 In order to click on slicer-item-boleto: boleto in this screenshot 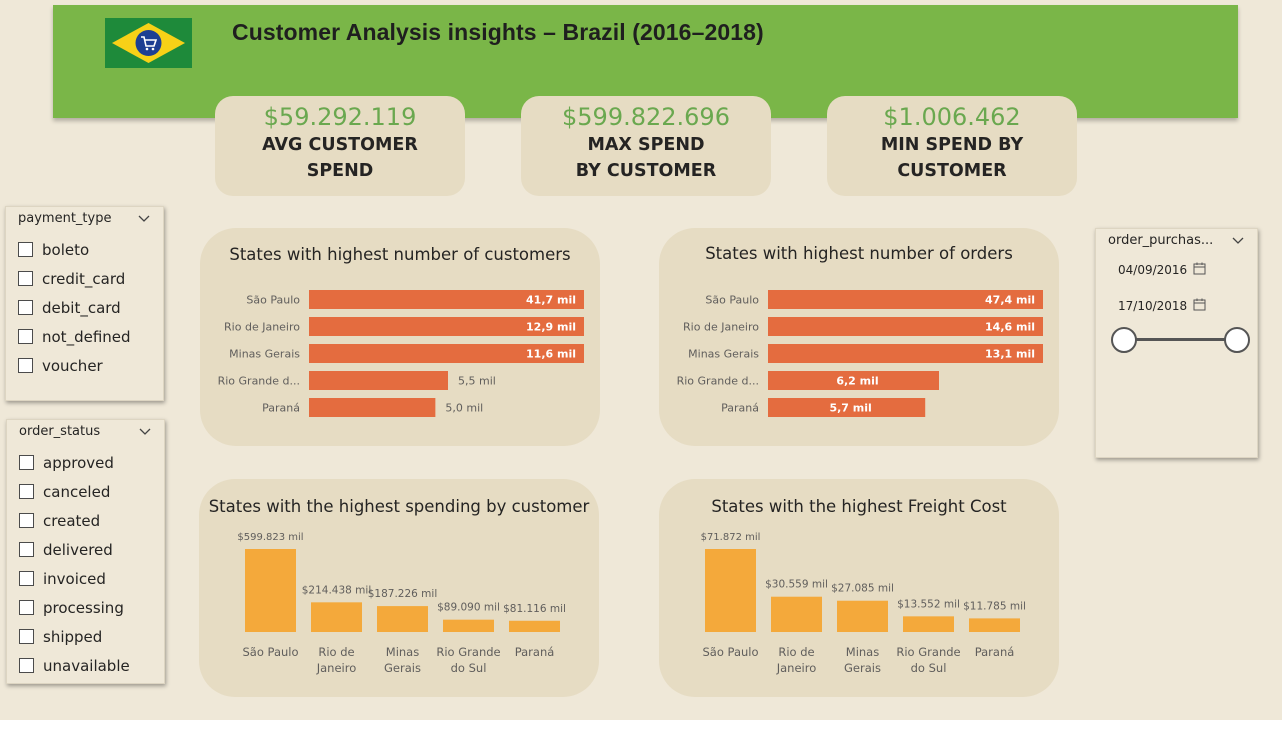, I will do `click(74, 249)`.